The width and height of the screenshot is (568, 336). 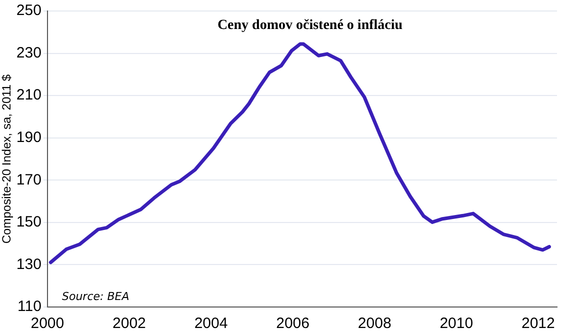 I want to click on x-tick-label: 2000, so click(x=47, y=323).